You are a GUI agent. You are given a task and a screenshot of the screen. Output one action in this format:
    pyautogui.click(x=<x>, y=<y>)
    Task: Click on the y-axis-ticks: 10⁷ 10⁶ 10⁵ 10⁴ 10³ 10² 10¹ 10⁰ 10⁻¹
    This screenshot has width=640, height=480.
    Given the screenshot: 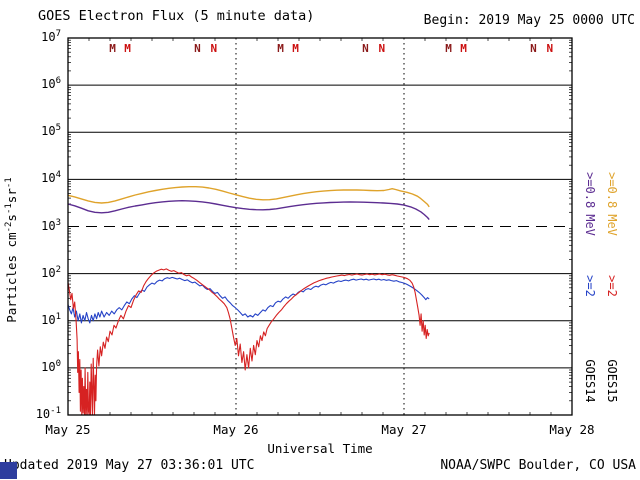 What is the action you would take?
    pyautogui.click(x=32, y=240)
    